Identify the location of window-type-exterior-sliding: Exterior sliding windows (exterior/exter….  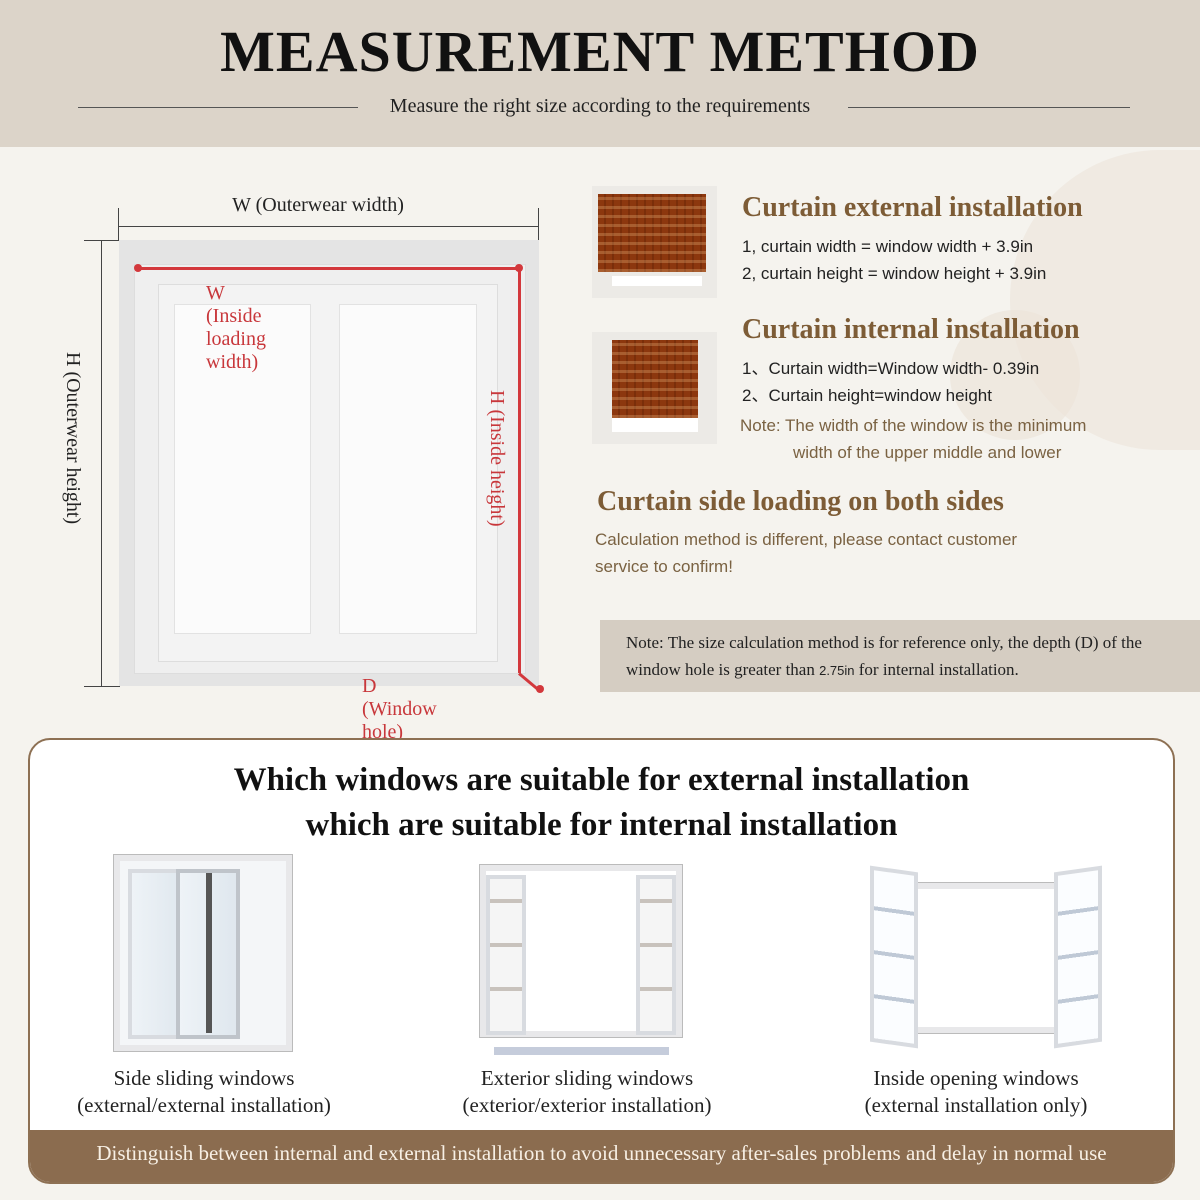
(587, 1092).